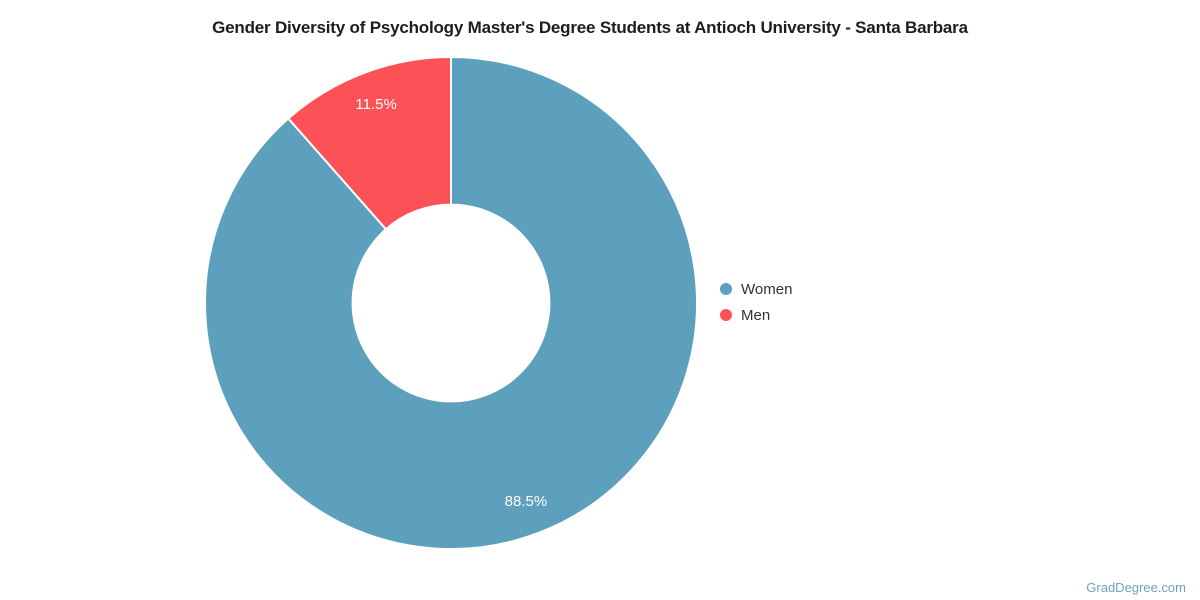  I want to click on legend-label-women: Women, so click(767, 289).